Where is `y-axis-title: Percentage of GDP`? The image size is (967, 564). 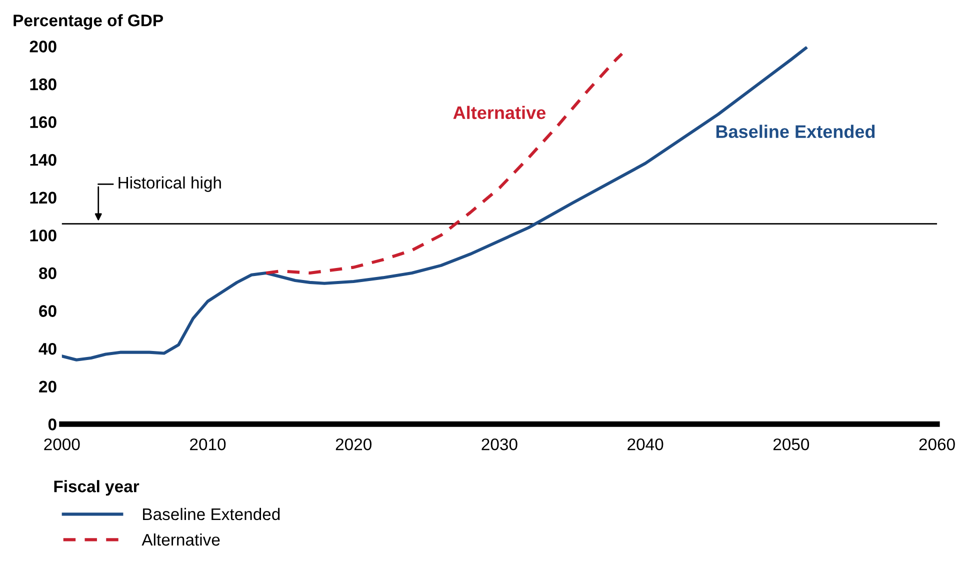 y-axis-title: Percentage of GDP is located at coordinates (88, 22).